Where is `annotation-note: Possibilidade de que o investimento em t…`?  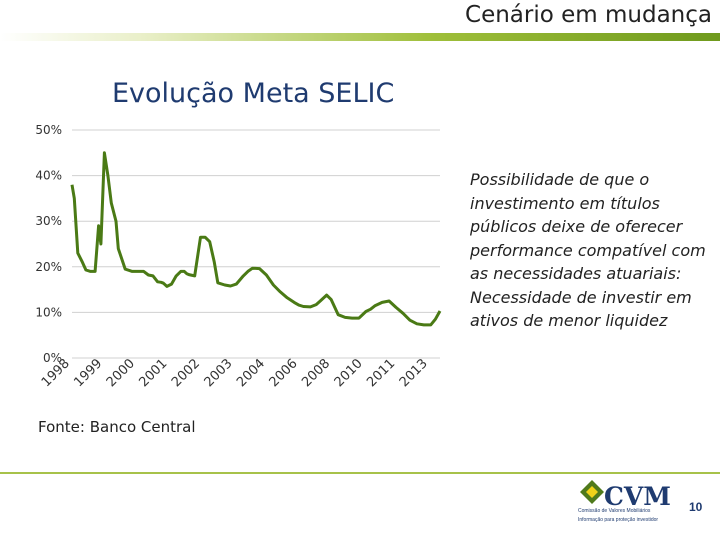
annotation-note: Possibilidade de que o investimento em t… is located at coordinates (592, 250).